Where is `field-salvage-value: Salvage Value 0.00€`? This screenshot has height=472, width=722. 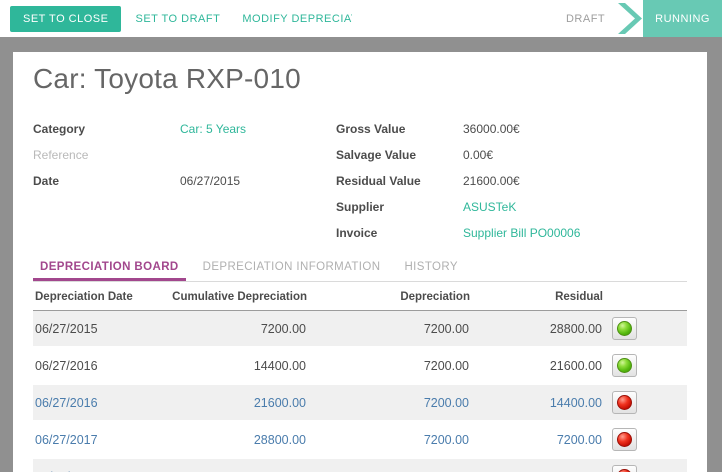 field-salvage-value: Salvage Value 0.00€ is located at coordinates (511, 155).